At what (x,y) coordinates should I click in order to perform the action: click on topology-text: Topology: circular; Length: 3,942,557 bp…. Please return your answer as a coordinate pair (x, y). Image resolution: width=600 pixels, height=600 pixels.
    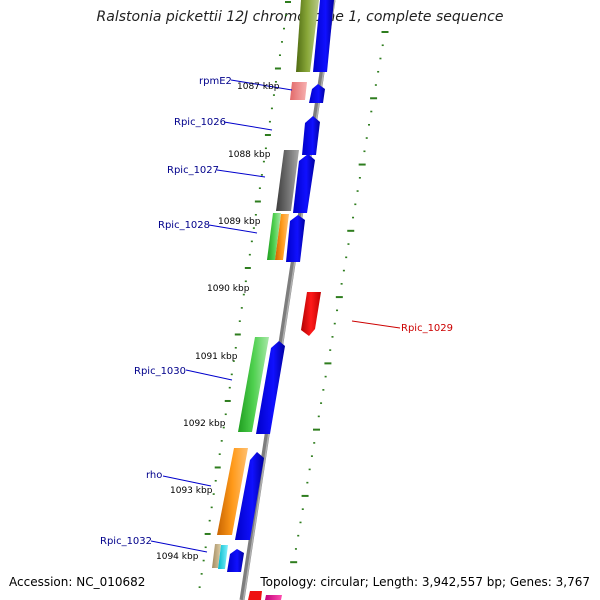
    Looking at the image, I should click on (425, 582).